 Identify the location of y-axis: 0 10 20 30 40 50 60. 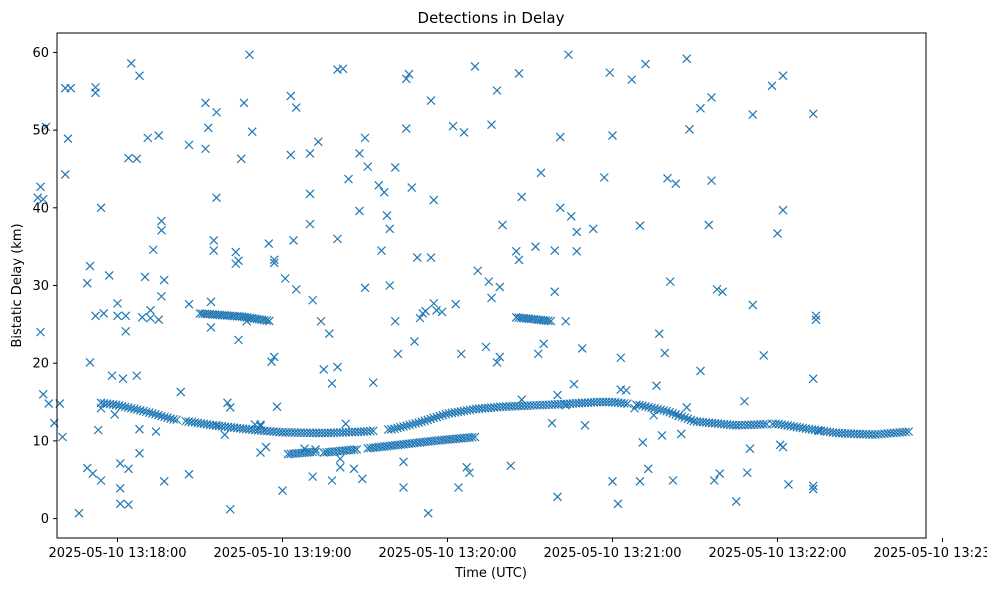
(44, 286).